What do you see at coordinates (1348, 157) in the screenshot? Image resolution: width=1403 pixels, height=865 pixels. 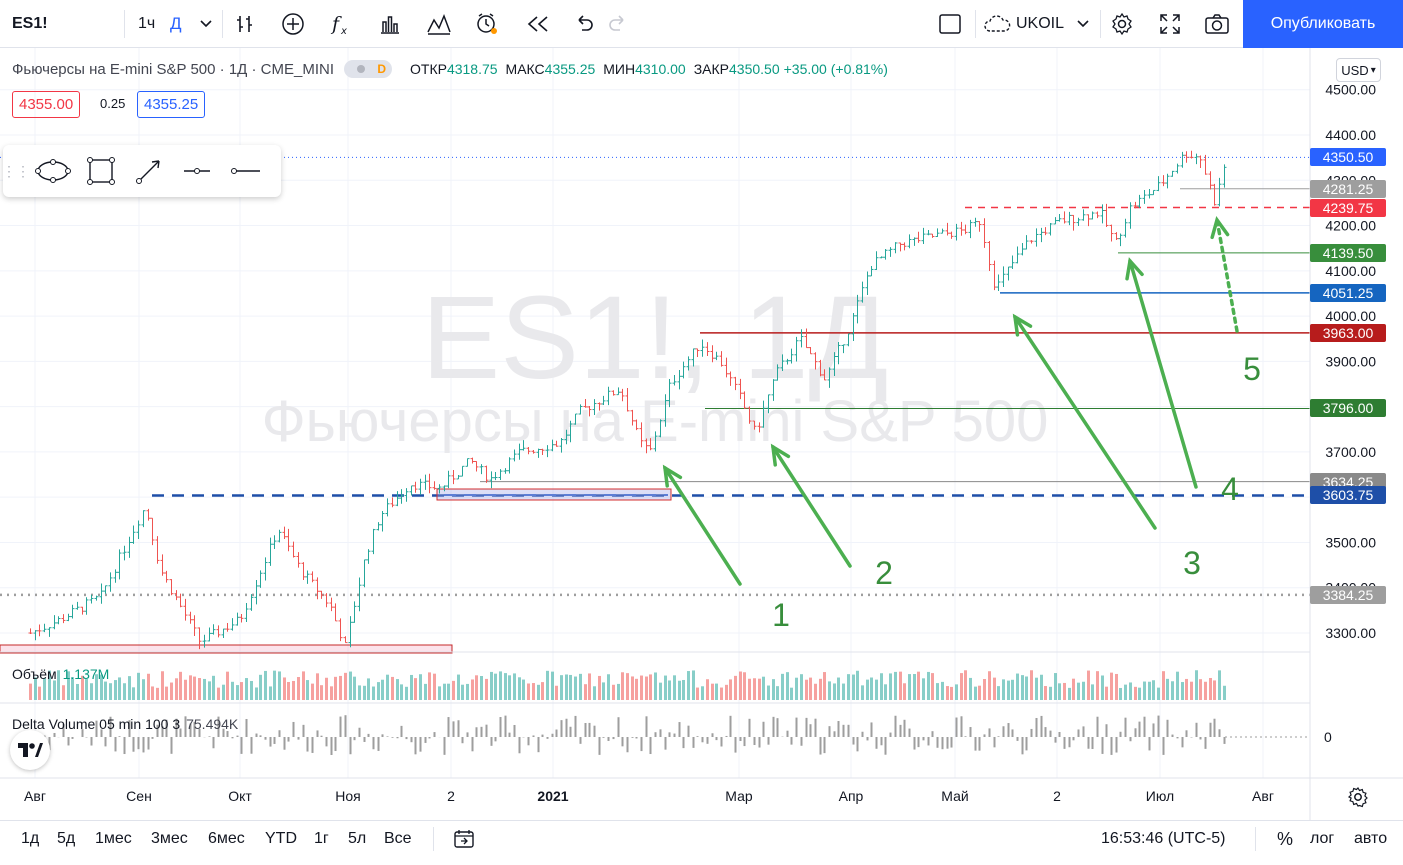 I see `price-tag: 4350.50` at bounding box center [1348, 157].